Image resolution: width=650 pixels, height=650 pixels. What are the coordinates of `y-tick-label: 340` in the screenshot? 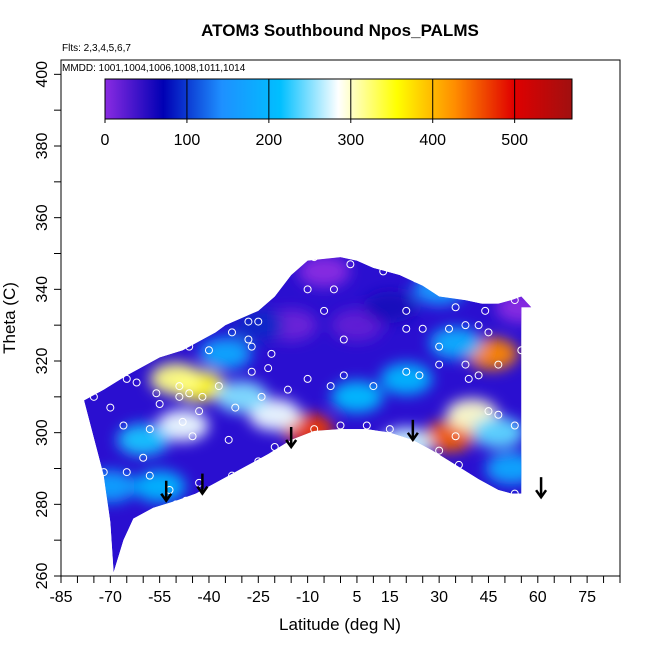 It's located at (42, 289).